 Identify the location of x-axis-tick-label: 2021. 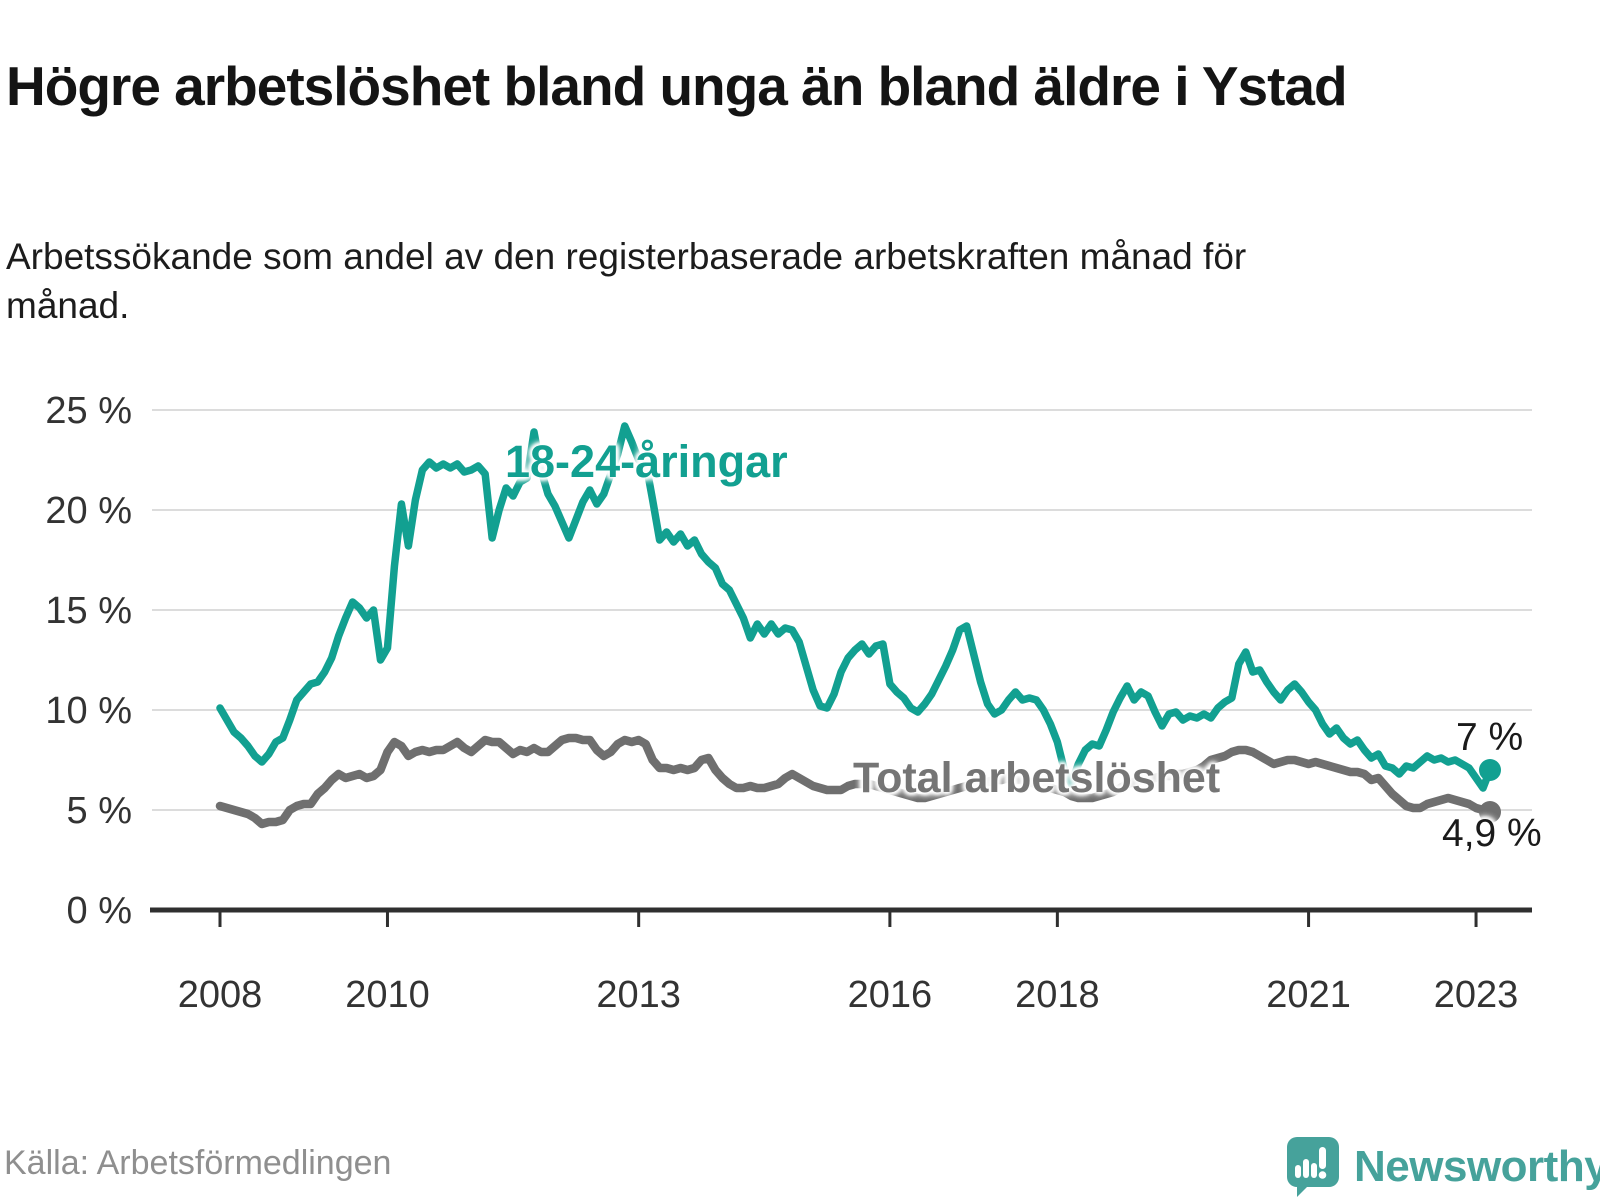
(1308, 995).